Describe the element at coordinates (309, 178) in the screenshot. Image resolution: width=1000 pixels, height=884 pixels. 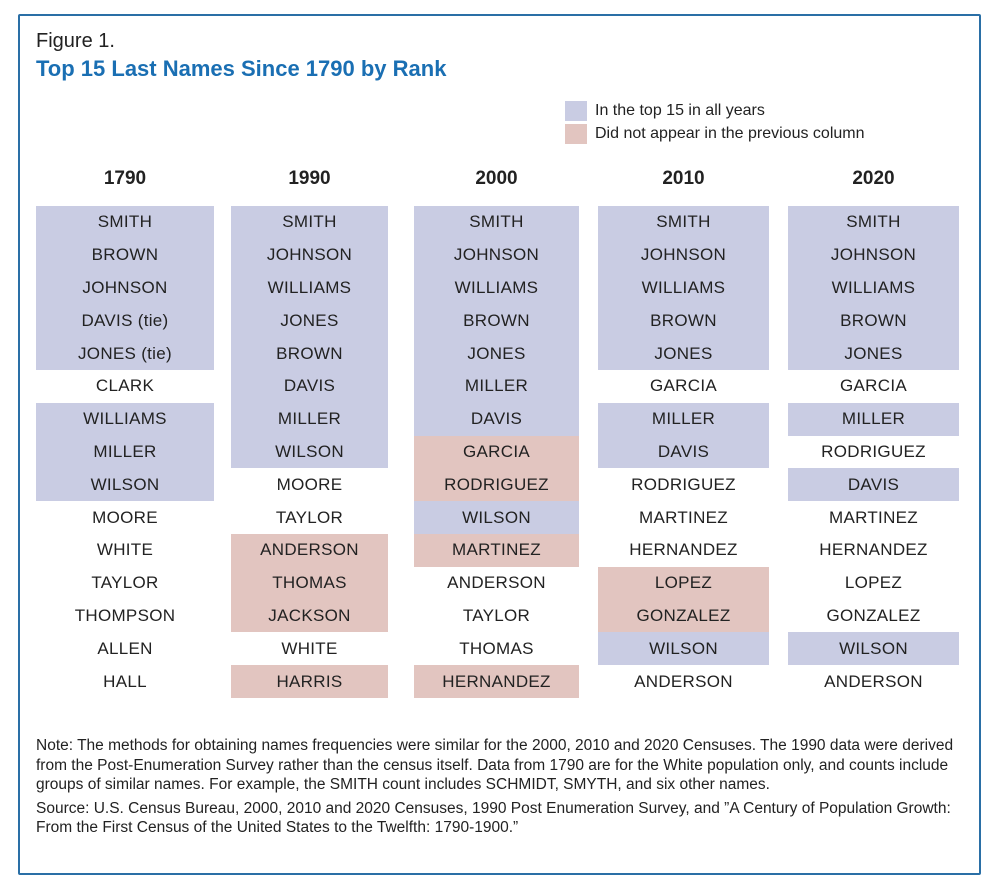
I see `column-header-1990: 1990` at that location.